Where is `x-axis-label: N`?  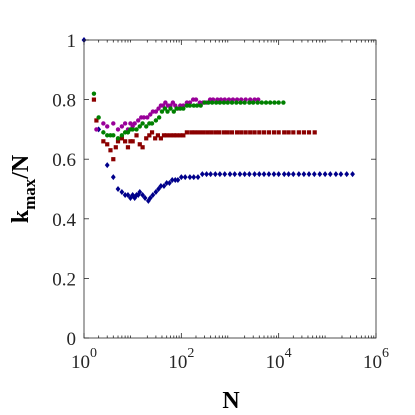
x-axis-label: N is located at coordinates (231, 401).